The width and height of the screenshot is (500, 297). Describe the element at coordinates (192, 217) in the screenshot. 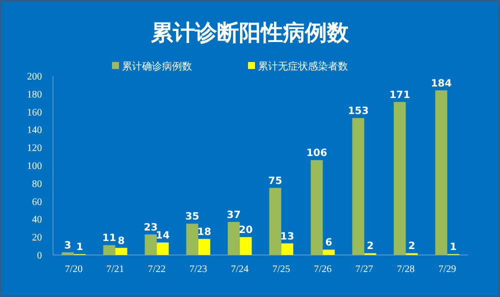

I see `data-label: 35` at that location.